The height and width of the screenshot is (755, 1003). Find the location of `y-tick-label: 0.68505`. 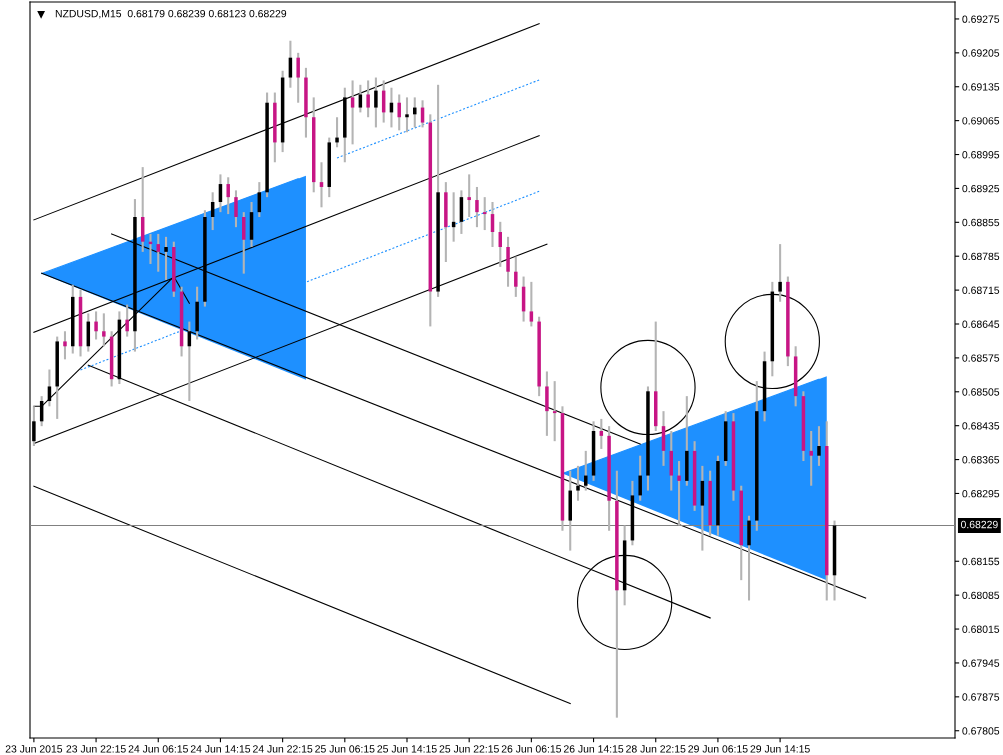

y-tick-label: 0.68505 is located at coordinates (981, 392).